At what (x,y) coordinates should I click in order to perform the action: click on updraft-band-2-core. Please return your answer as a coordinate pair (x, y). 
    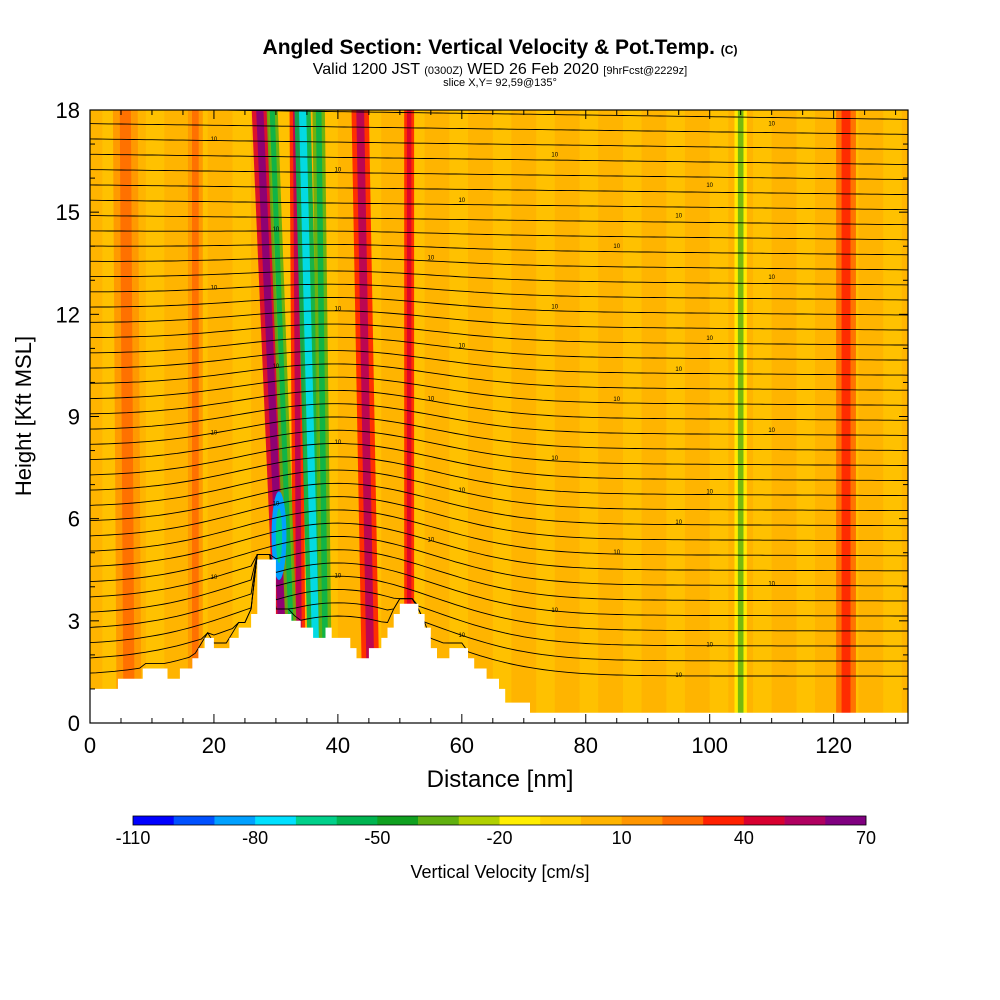
    Looking at the image, I should click on (366, 416).